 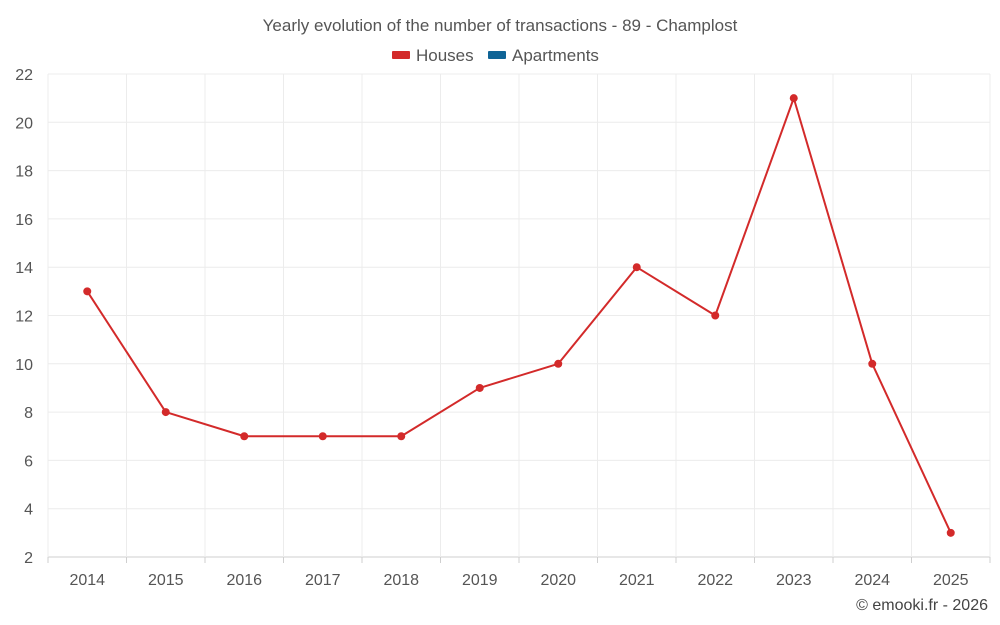 I want to click on y-tick-label: 8, so click(x=28, y=413).